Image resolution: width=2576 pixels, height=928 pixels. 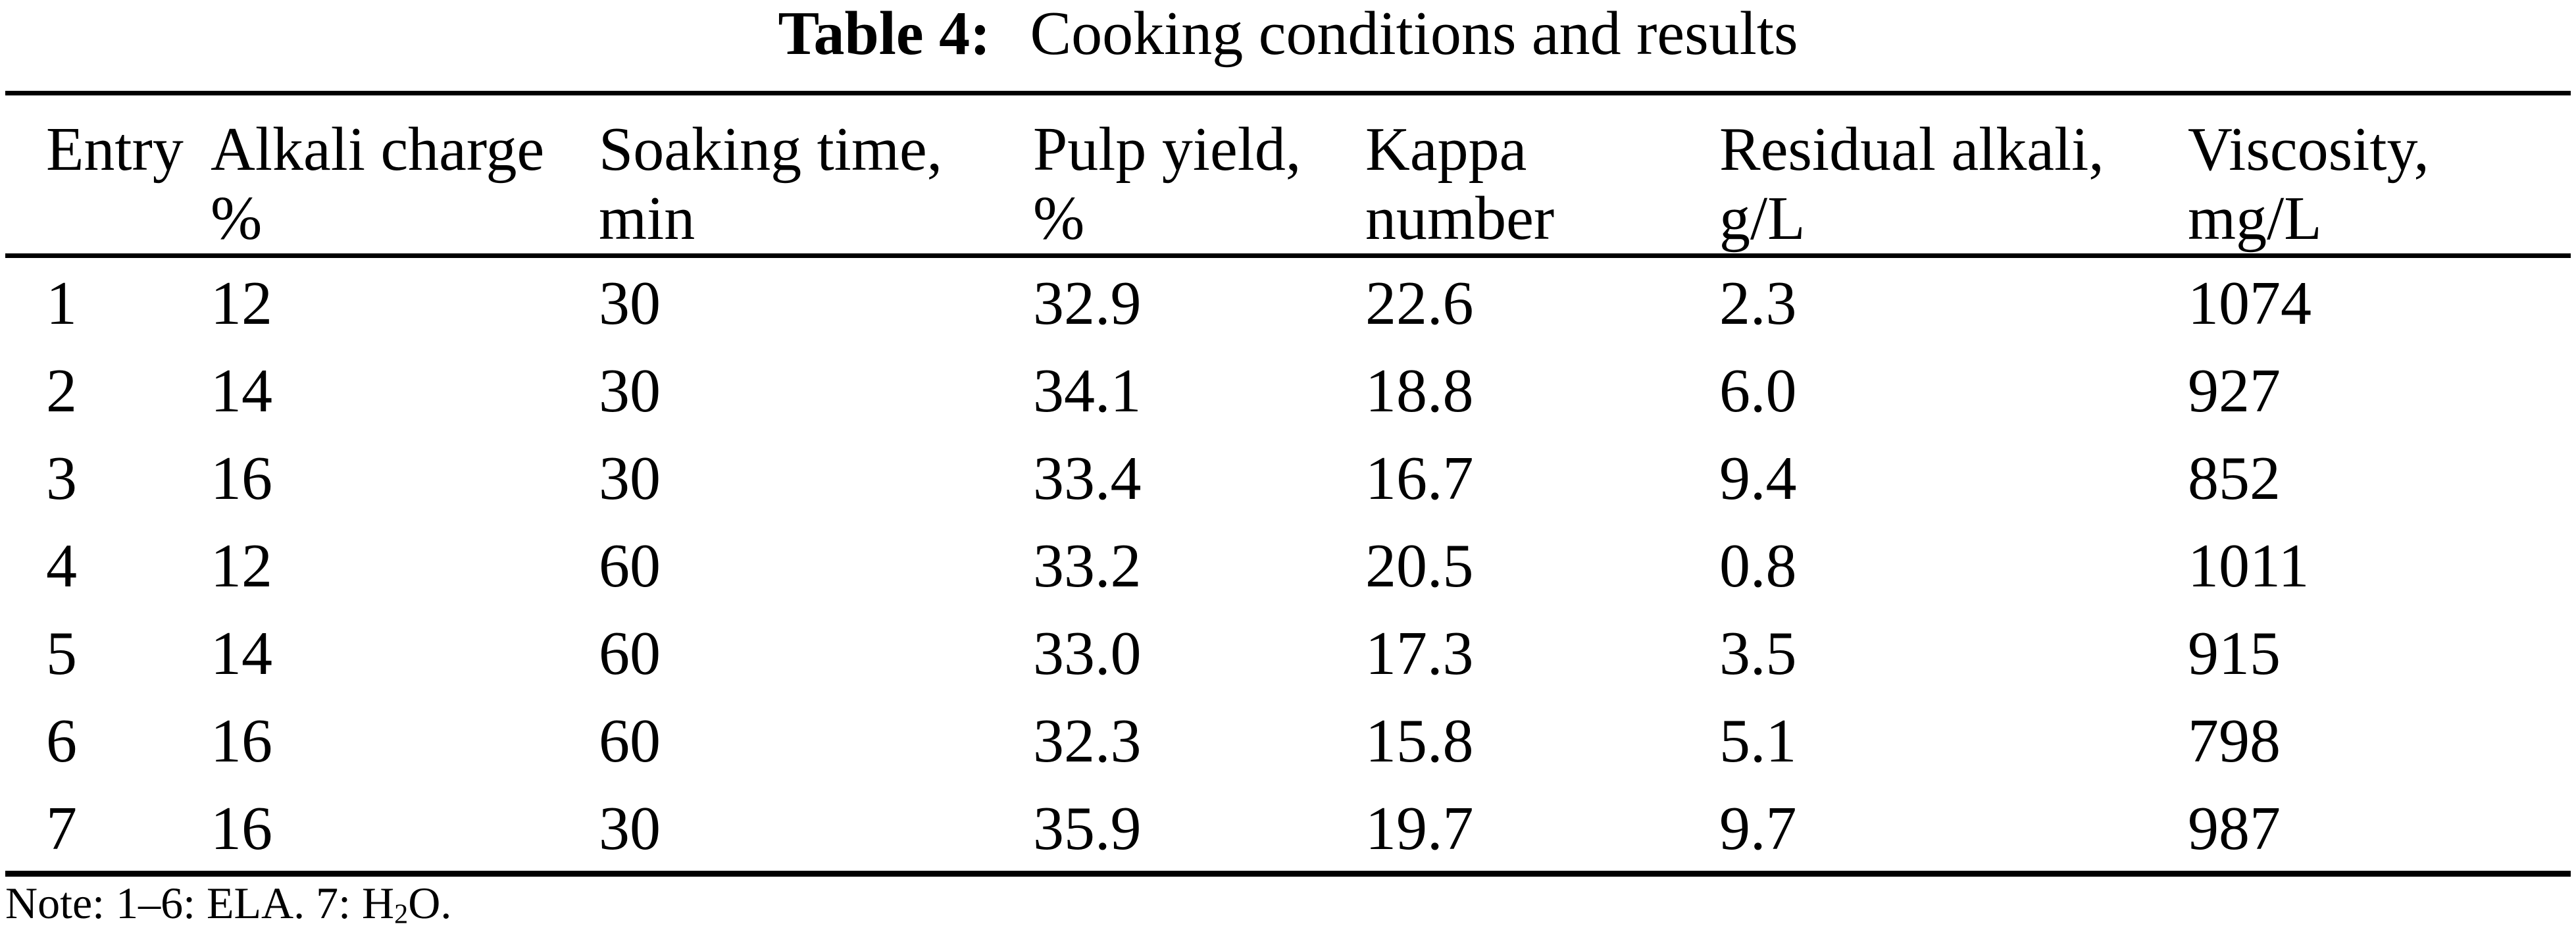 What do you see at coordinates (2234, 741) in the screenshot?
I see `cell-viscosity: 798` at bounding box center [2234, 741].